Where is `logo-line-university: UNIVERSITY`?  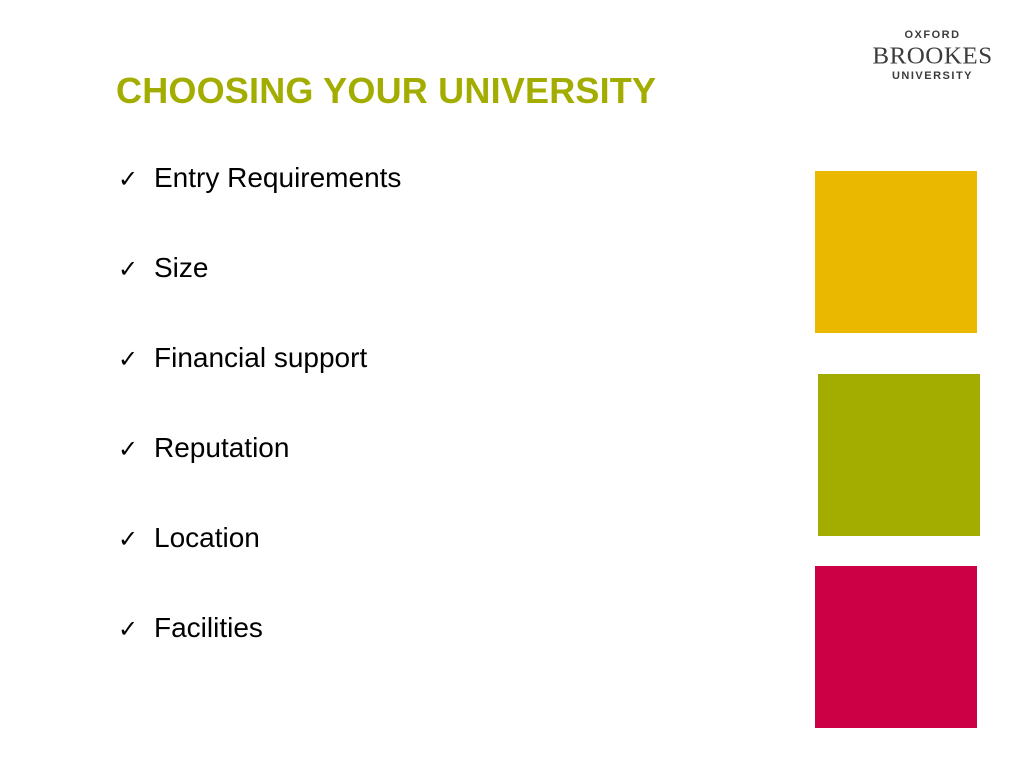 logo-line-university: UNIVERSITY is located at coordinates (932, 76).